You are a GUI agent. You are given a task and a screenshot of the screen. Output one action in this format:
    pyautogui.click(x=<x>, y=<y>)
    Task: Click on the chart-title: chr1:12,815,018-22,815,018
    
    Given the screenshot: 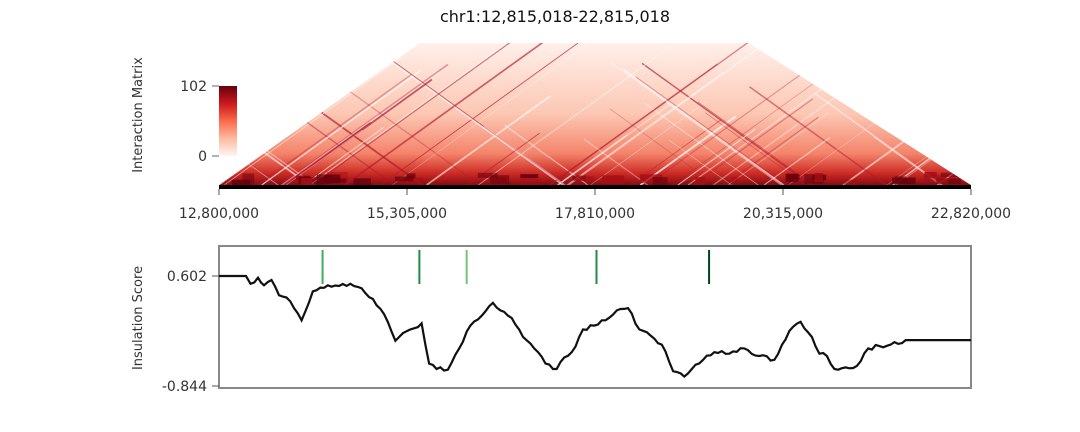 What is the action you would take?
    pyautogui.click(x=555, y=16)
    